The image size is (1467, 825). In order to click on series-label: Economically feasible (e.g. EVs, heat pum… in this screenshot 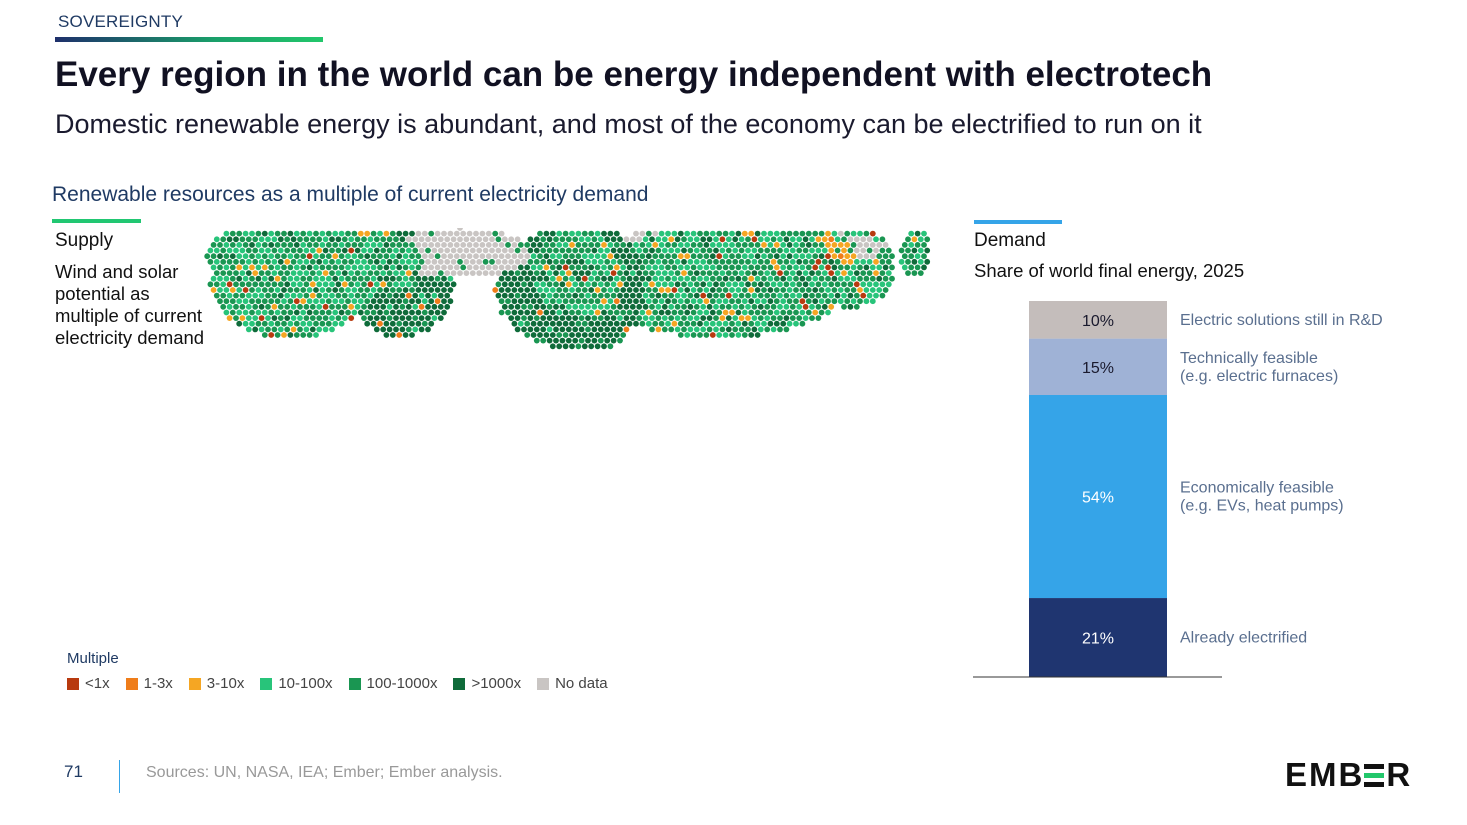, I will do `click(1262, 497)`.